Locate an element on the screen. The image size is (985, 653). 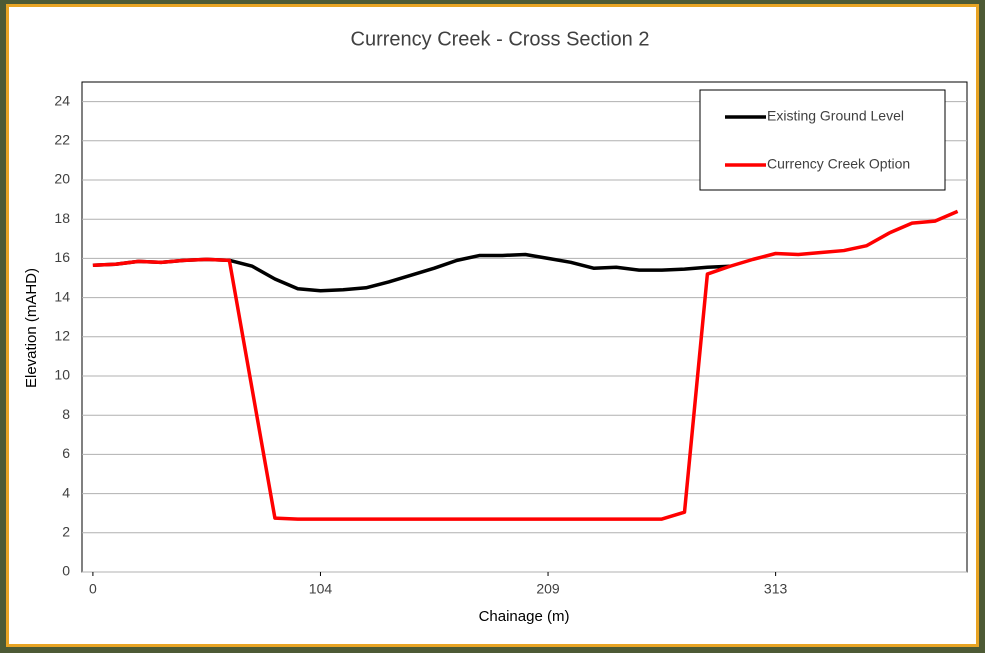
y-tick-label: 24 is located at coordinates (62, 100).